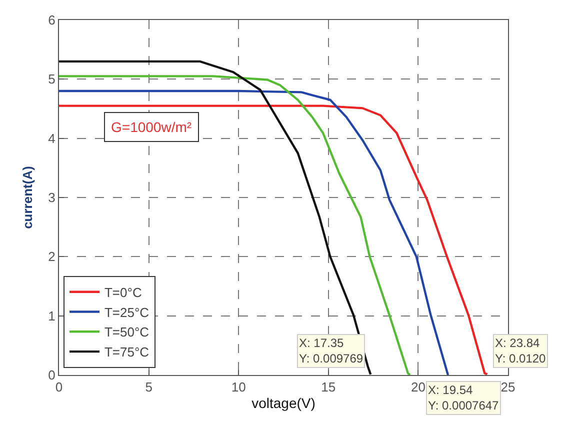 Image resolution: width=571 pixels, height=431 pixels. What do you see at coordinates (127, 312) in the screenshot?
I see `legend-label: T=25°C` at bounding box center [127, 312].